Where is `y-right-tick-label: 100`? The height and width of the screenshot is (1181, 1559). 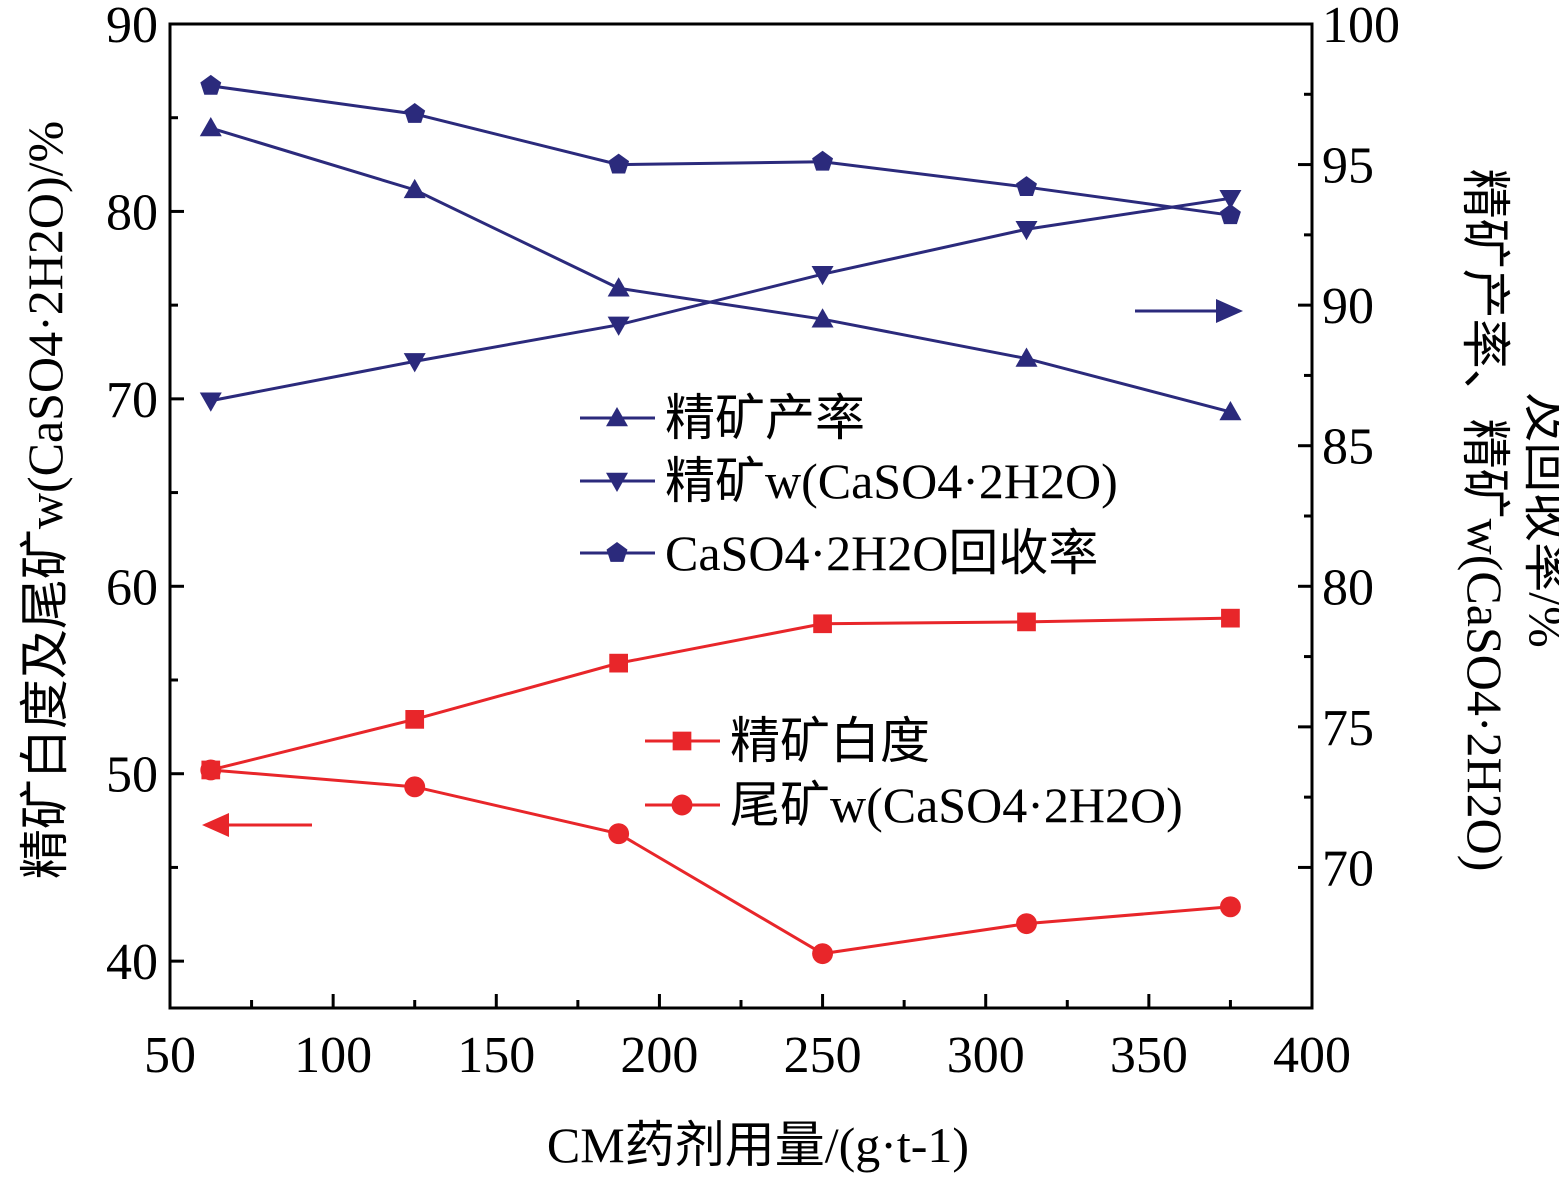 y-right-tick-label: 100 is located at coordinates (1361, 27).